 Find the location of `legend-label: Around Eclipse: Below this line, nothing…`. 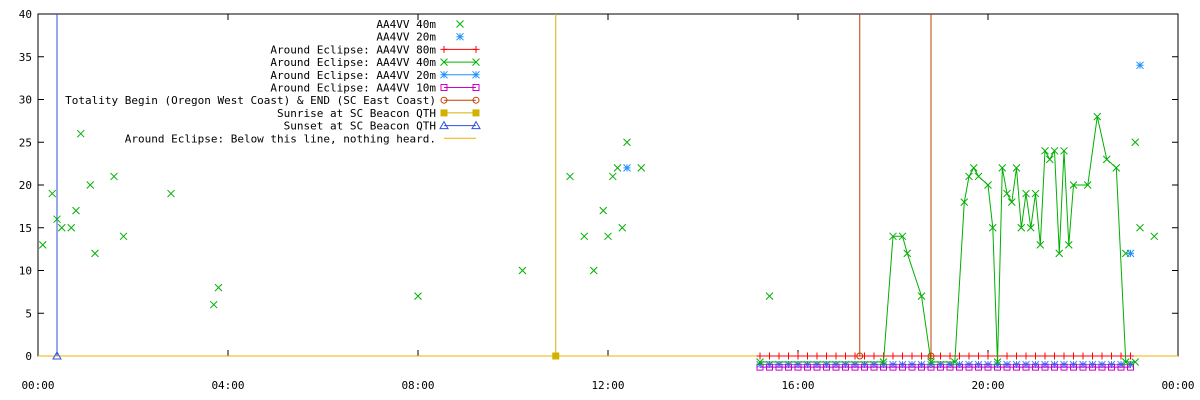

legend-label: Around Eclipse: Below this line, nothing… is located at coordinates (280, 138).